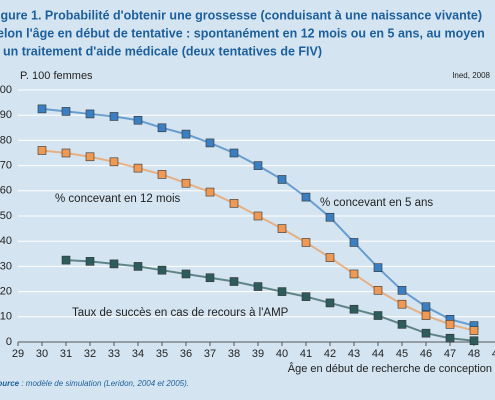 This screenshot has width=495, height=400. I want to click on annotation: % concevant en 5 ans, so click(376, 203).